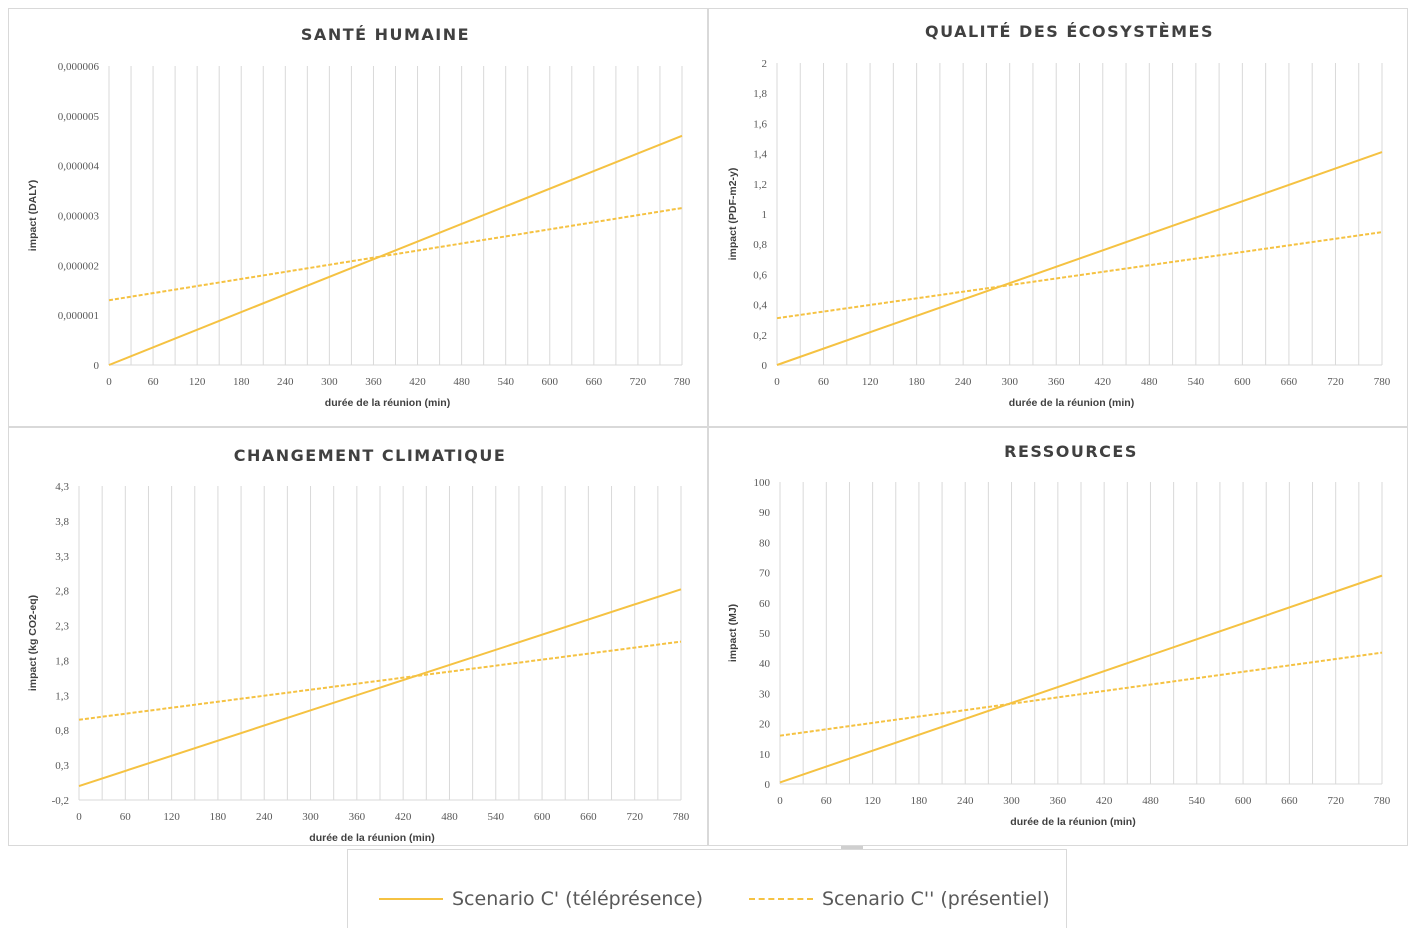  Describe the element at coordinates (765, 64) in the screenshot. I see `y-tick-label: 2` at that location.